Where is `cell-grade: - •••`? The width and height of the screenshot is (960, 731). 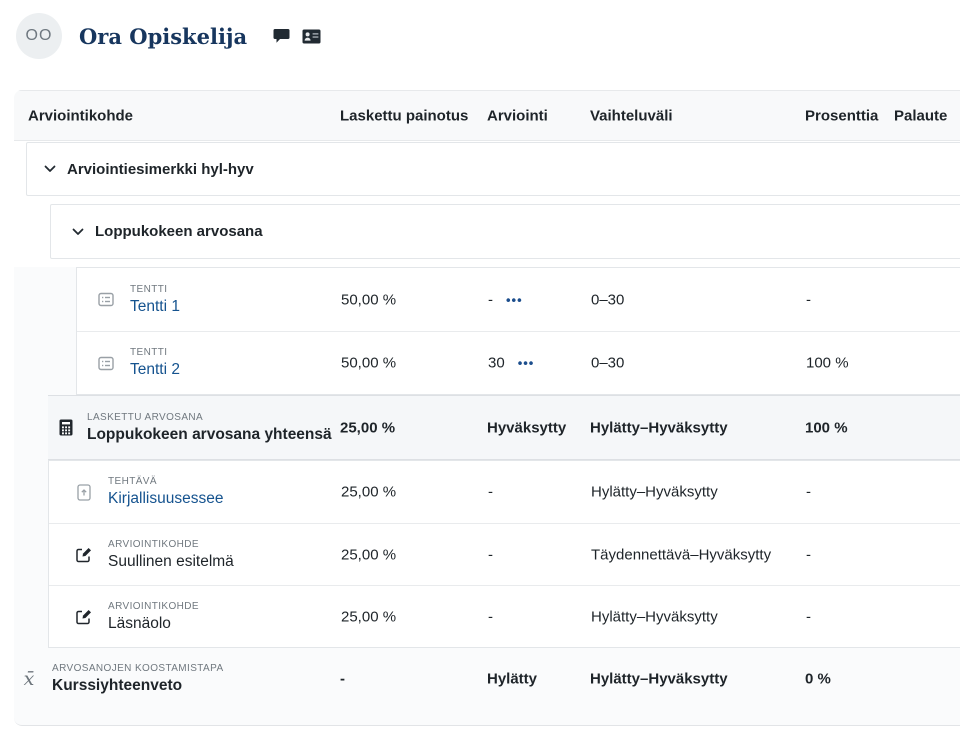 cell-grade: - ••• is located at coordinates (505, 299).